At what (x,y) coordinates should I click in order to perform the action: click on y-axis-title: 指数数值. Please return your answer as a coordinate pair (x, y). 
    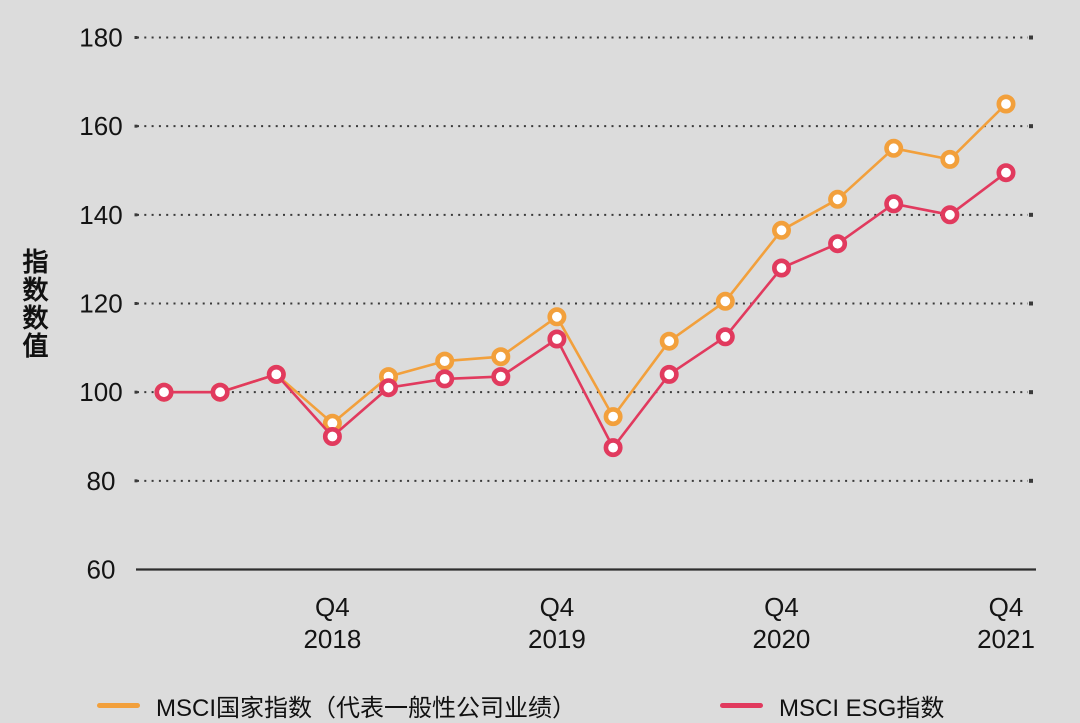
    Looking at the image, I should click on (34, 304).